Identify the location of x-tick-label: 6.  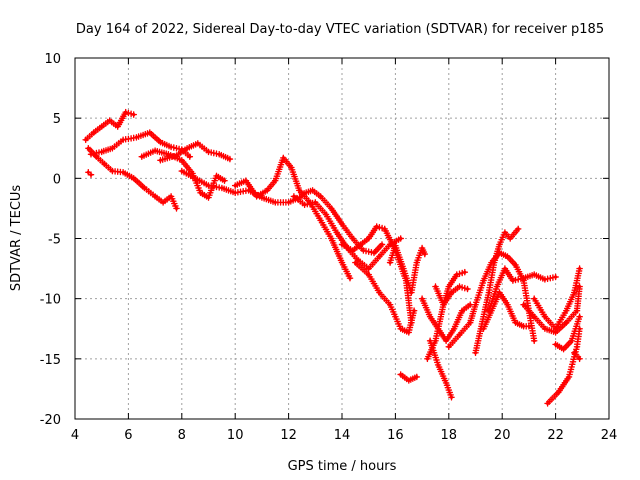
(128, 435).